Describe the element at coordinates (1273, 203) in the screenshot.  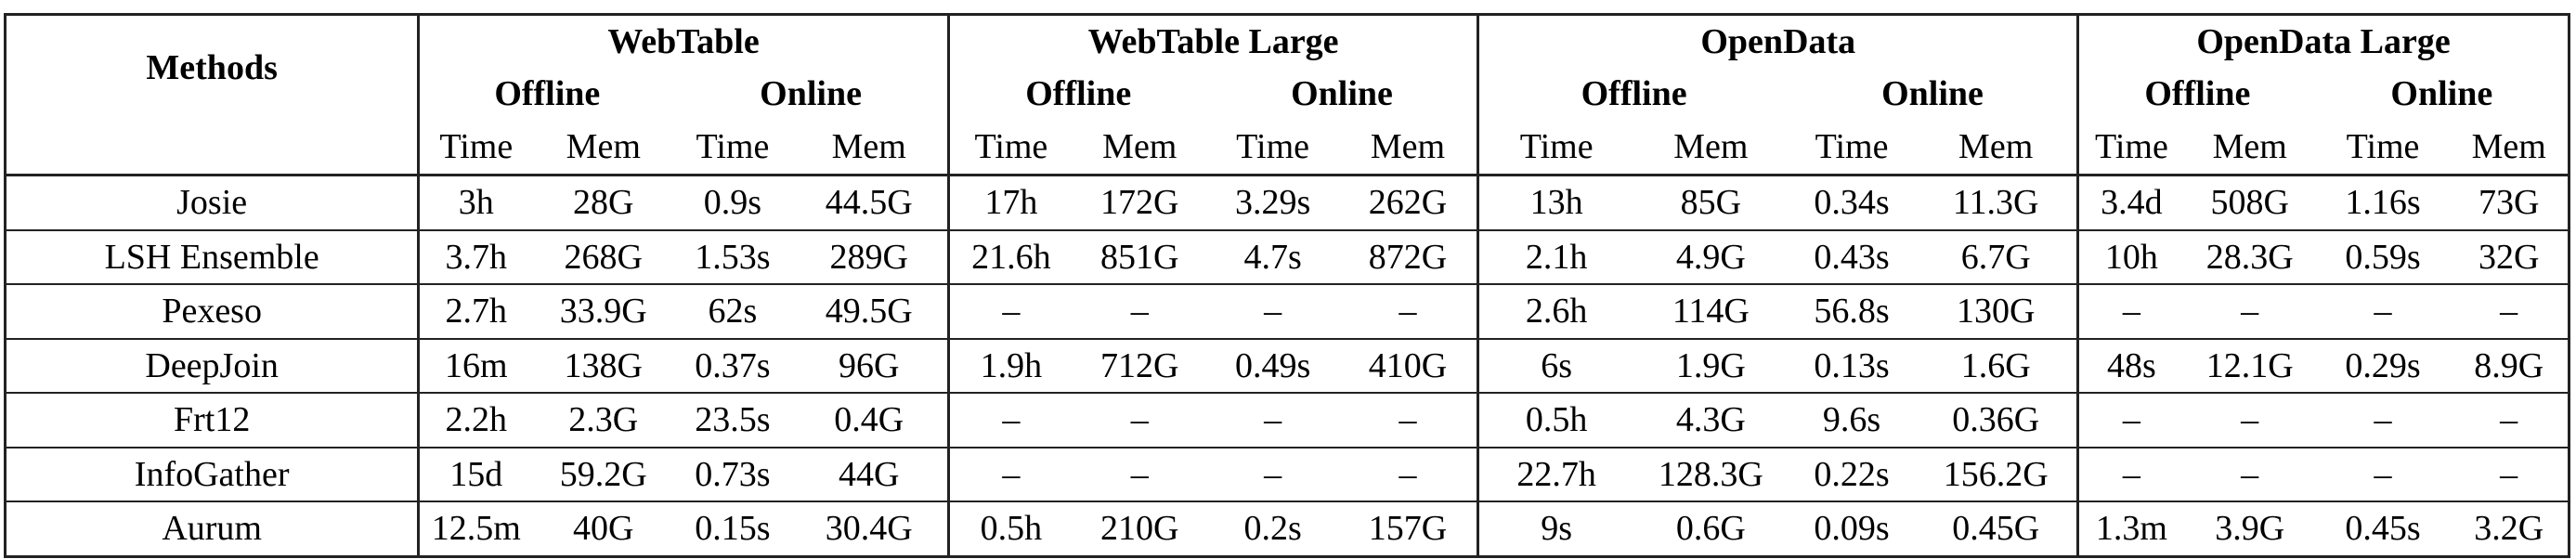
I see `value-cell: 3.29s` at that location.